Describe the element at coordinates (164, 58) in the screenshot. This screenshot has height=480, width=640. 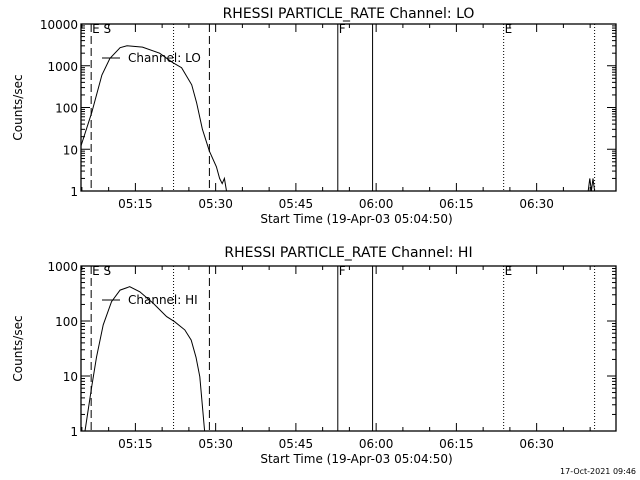
I see `legend-label: Channel: LO` at that location.